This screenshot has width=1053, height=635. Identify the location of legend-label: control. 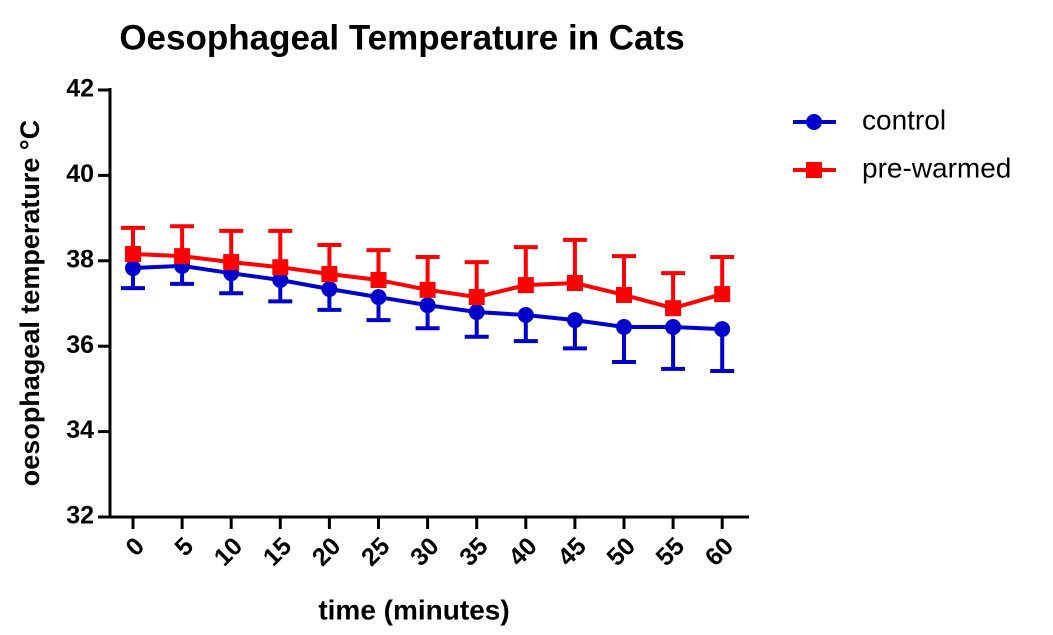
(904, 119).